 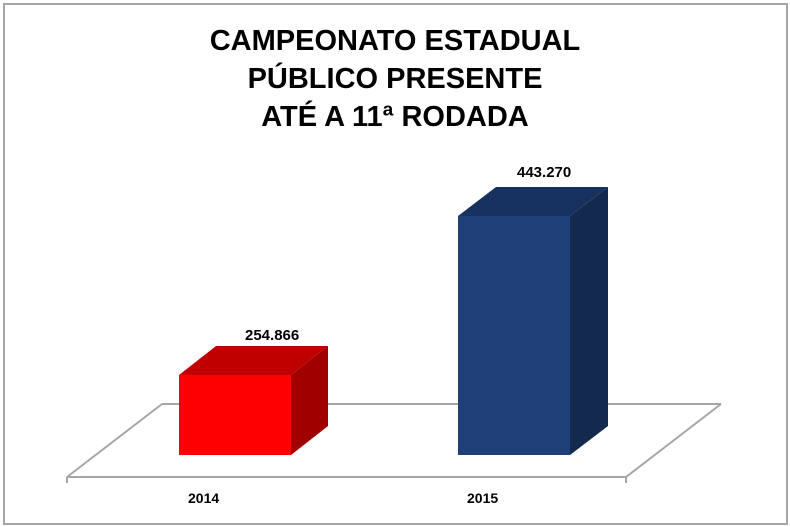 I want to click on category-label-2014: 2014, so click(x=204, y=498).